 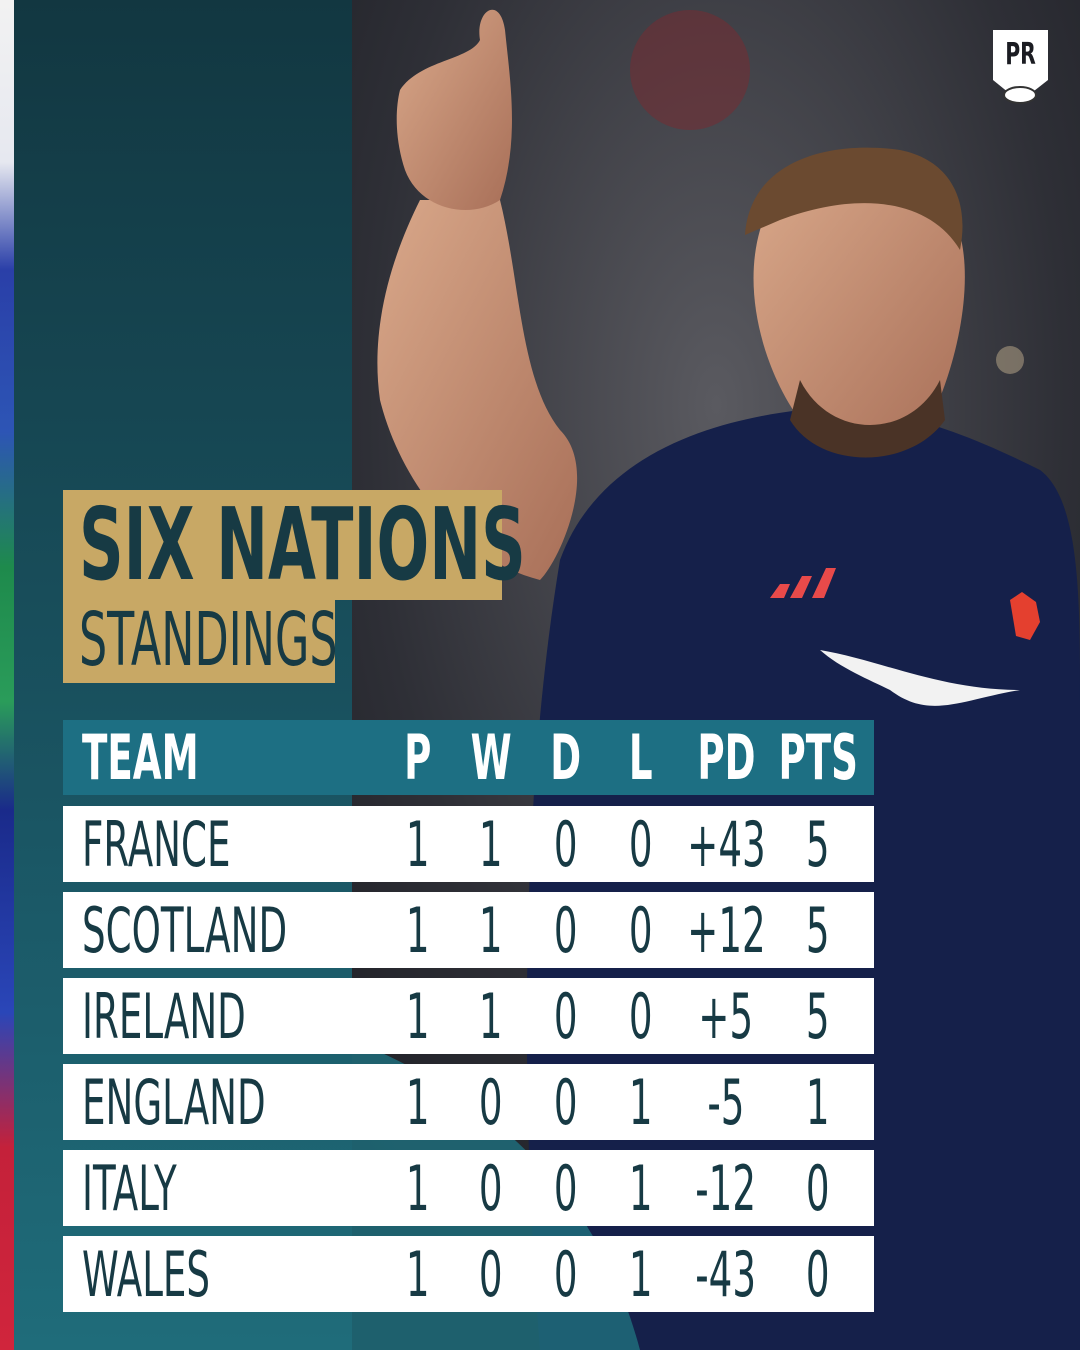 What do you see at coordinates (208, 640) in the screenshot?
I see `subtitle: STANDINGS` at bounding box center [208, 640].